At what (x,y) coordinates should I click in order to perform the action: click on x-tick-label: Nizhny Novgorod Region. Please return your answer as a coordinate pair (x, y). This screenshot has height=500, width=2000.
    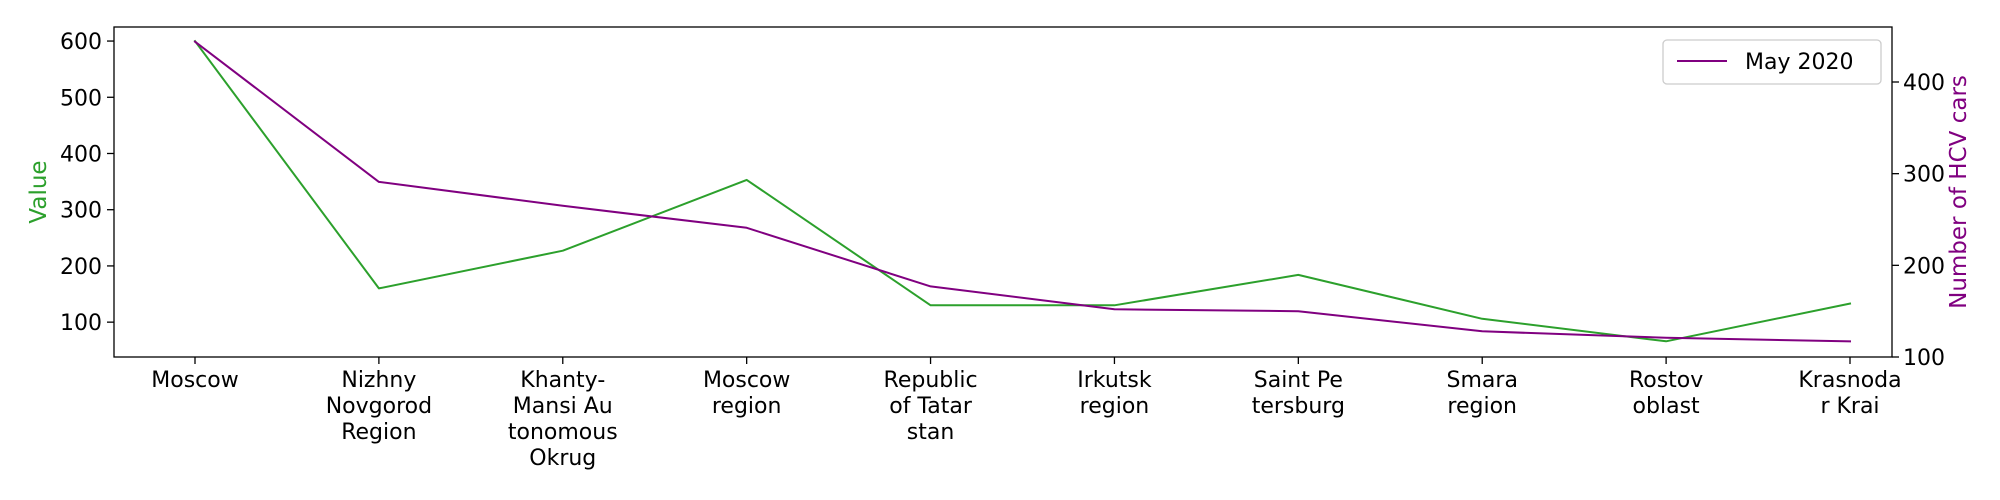
    Looking at the image, I should click on (379, 406).